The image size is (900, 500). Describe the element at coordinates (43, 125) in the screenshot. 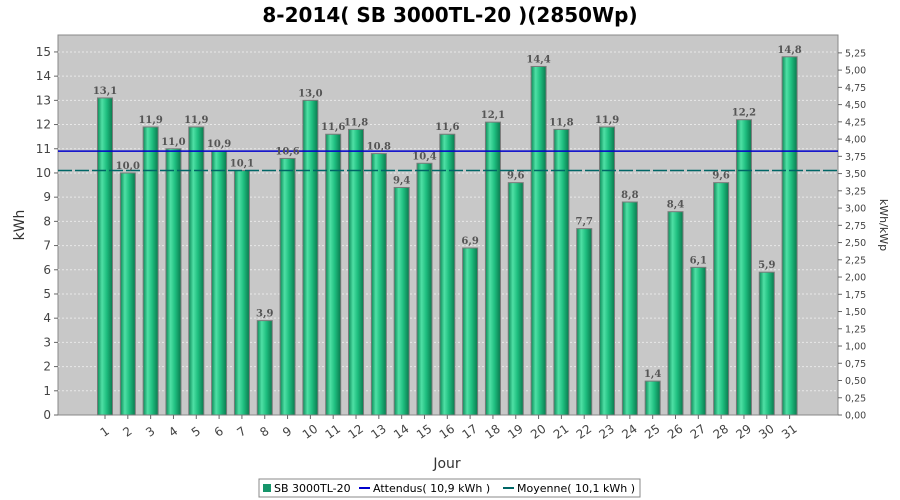

I see `y-tick-label: 12` at that location.